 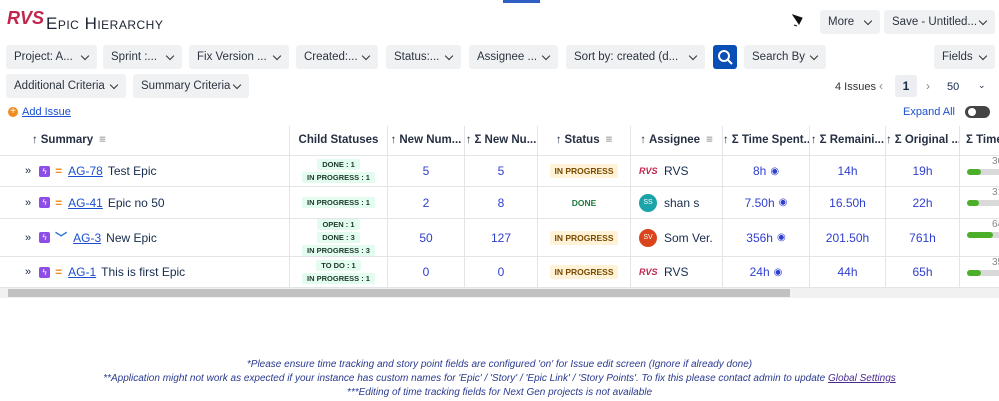 I want to click on table-cell: 8h ◉, so click(x=766, y=170).